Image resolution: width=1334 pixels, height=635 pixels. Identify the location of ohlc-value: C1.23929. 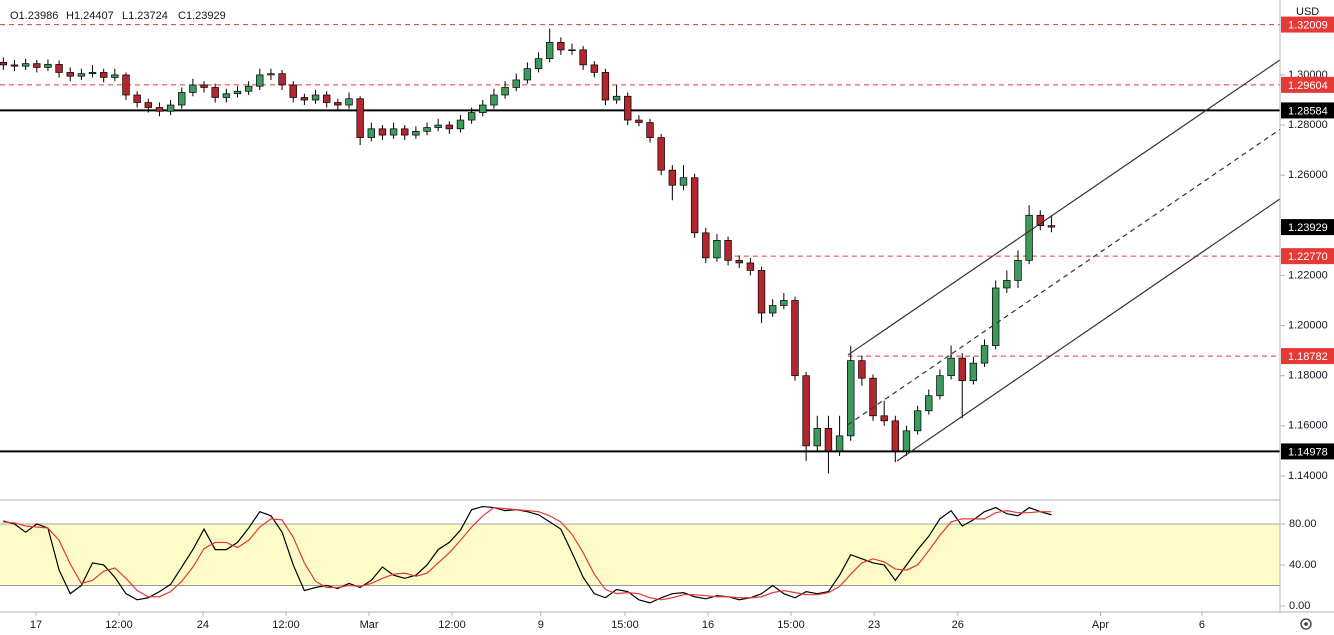
(202, 16).